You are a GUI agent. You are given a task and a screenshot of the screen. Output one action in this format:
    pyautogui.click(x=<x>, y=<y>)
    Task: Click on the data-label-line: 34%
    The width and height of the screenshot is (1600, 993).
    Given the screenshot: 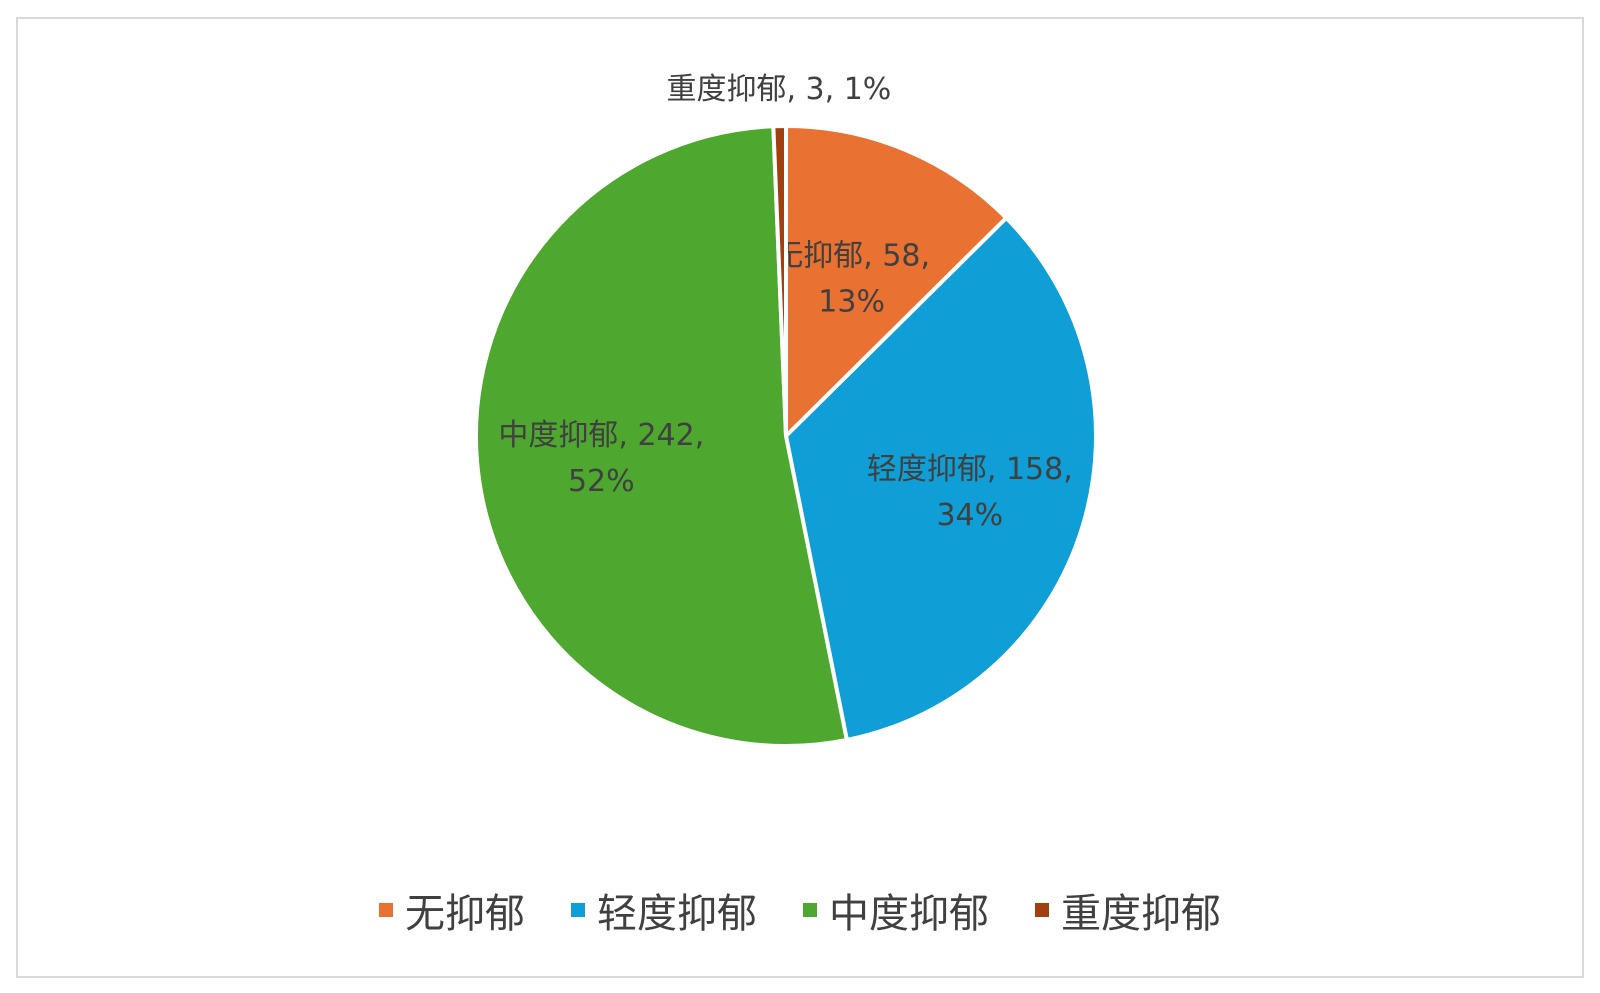 What is the action you would take?
    pyautogui.click(x=969, y=515)
    